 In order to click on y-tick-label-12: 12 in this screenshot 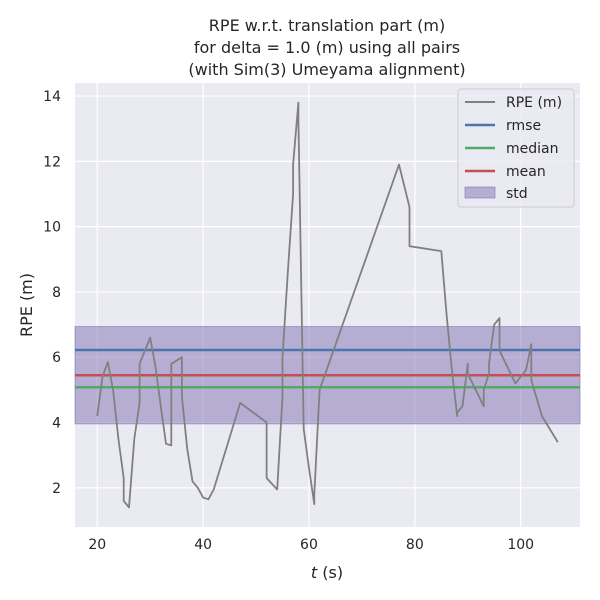, I will do `click(52, 162)`.